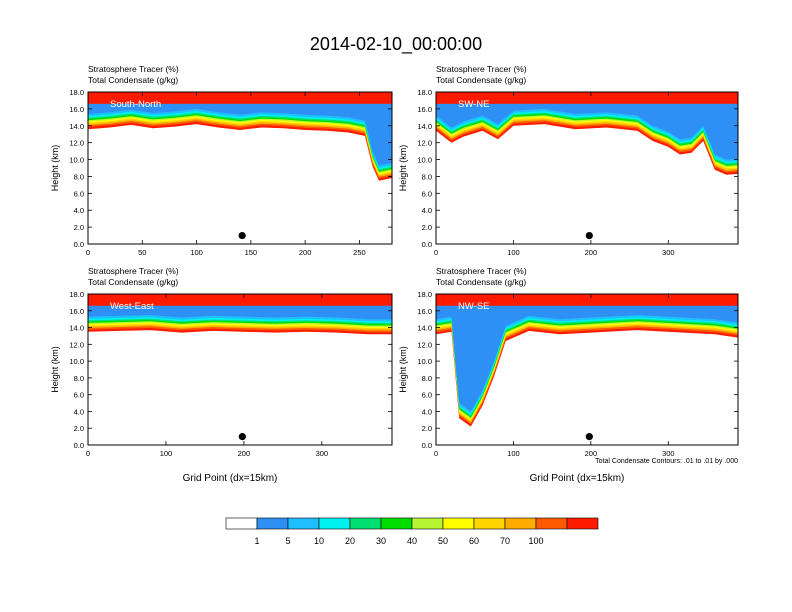 The image size is (792, 612). Describe the element at coordinates (396, 44) in the screenshot. I see `figure-title: 2014-02-10_00:00:00` at that location.